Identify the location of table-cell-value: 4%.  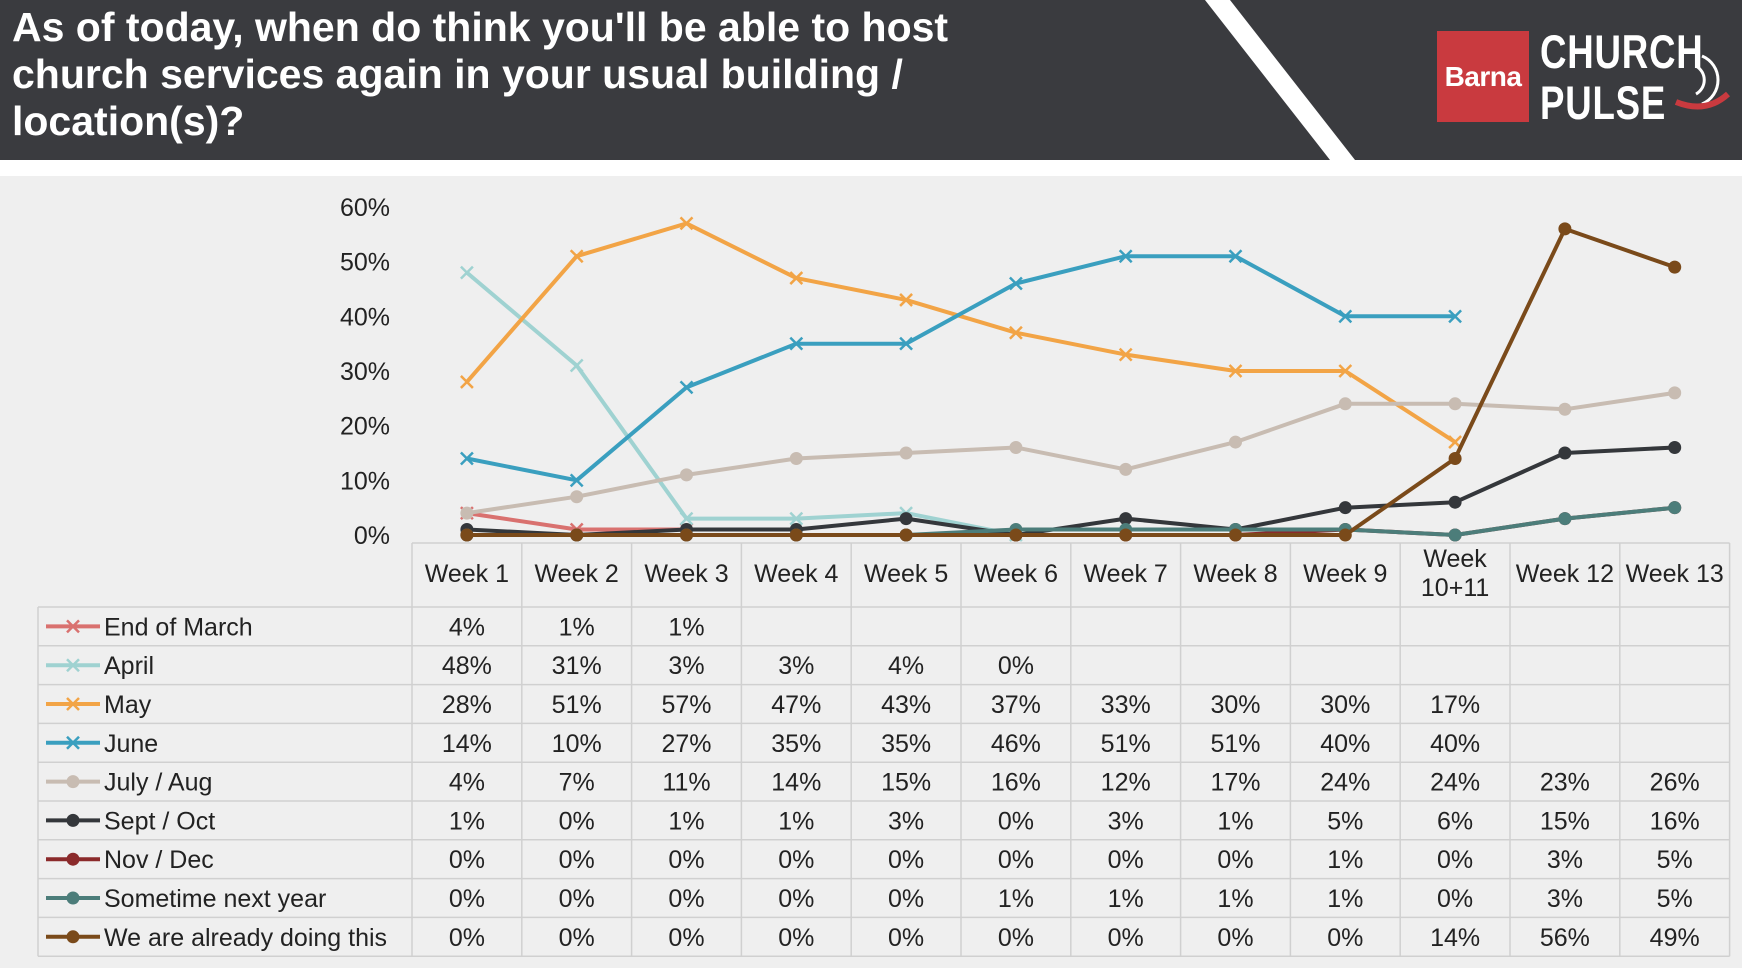
(906, 666).